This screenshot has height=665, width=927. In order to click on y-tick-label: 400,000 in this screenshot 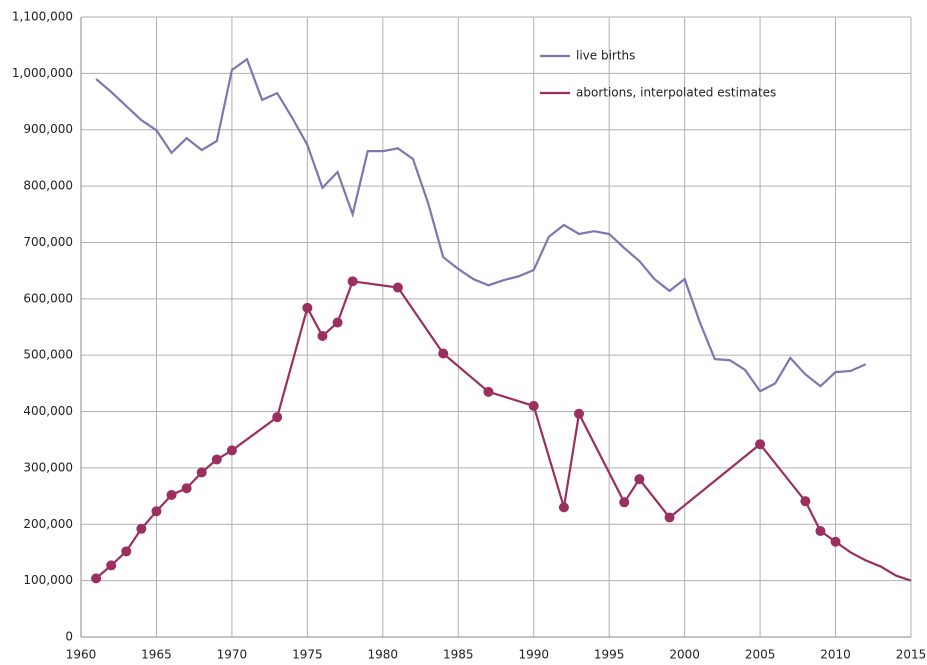, I will do `click(48, 411)`.